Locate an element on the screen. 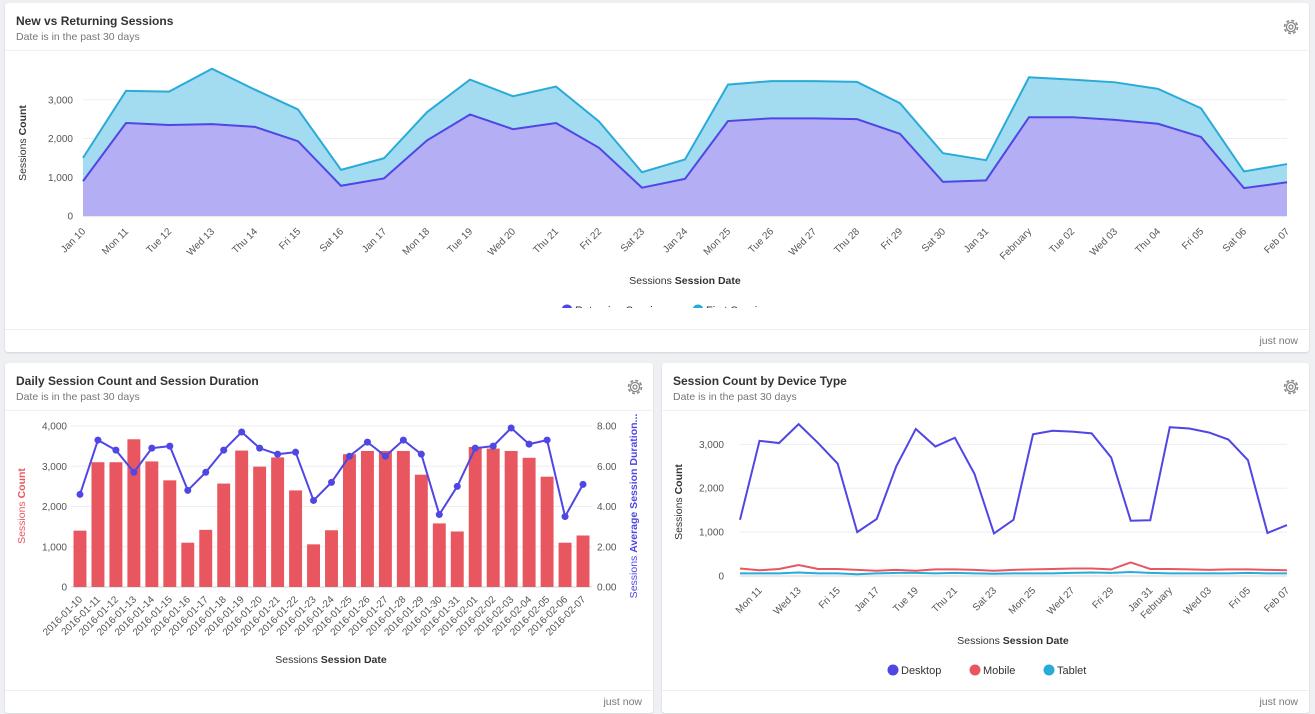 The width and height of the screenshot is (1315, 714). x-tick-label: Fri 29 is located at coordinates (892, 239).